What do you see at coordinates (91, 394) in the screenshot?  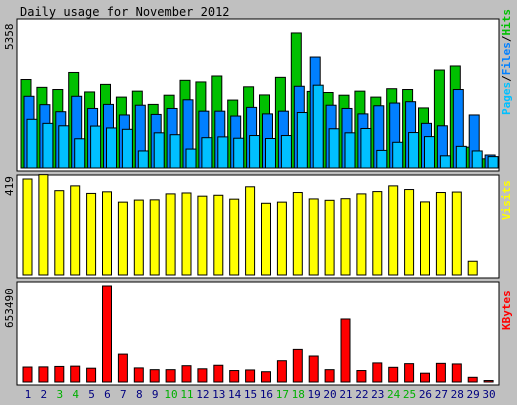 I see `day-label: 5` at bounding box center [91, 394].